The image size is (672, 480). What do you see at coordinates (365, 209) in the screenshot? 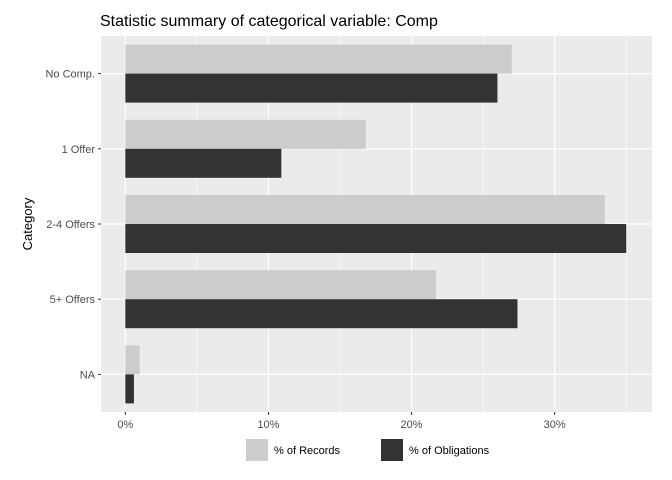
I see `bar-records-2-4-offers` at bounding box center [365, 209].